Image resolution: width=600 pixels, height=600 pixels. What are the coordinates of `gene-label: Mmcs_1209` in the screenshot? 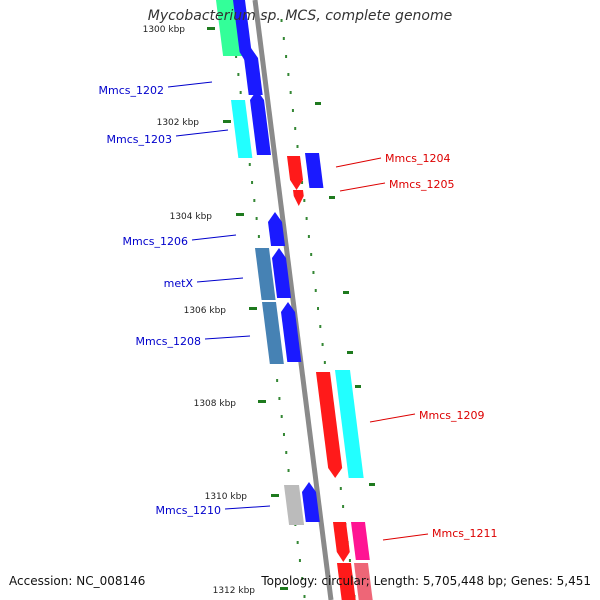 It's located at (451, 415).